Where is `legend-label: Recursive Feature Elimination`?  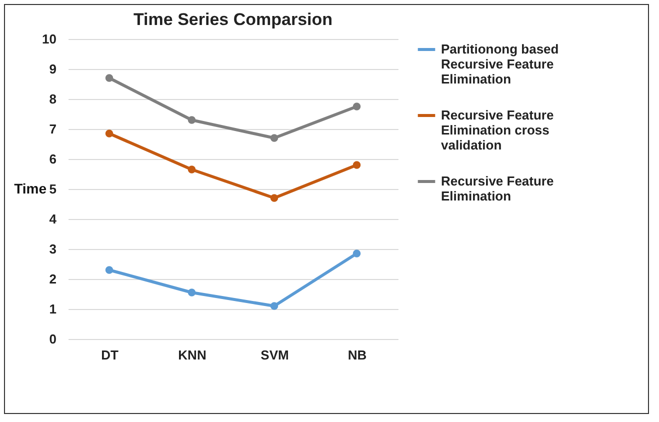
legend-label: Recursive Feature Elimination is located at coordinates (497, 189).